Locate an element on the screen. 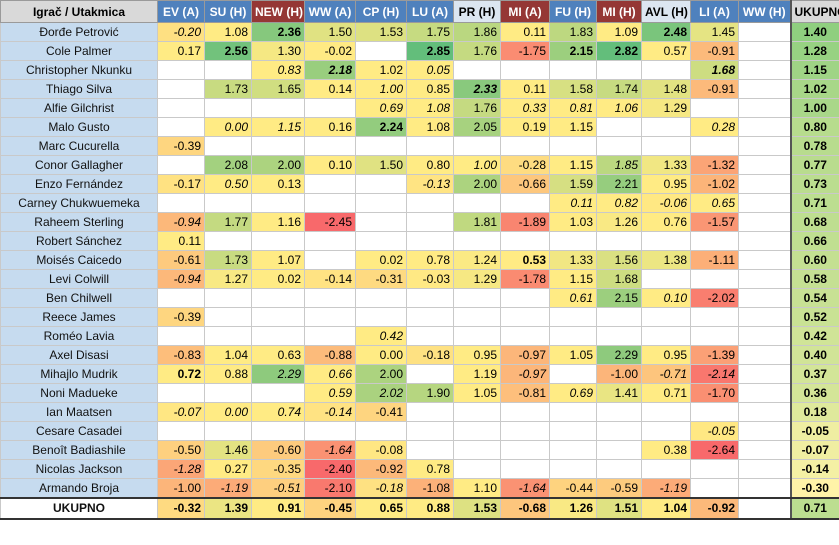 This screenshot has height=545, width=839. rating-cell: -0.51 is located at coordinates (278, 488).